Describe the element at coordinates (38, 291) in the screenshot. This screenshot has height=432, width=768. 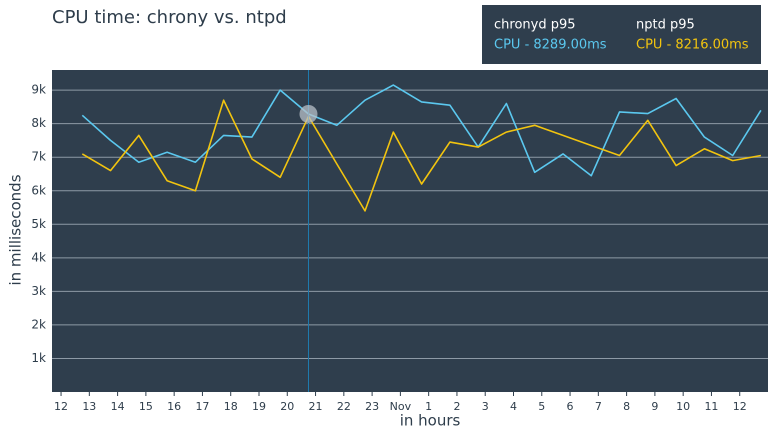
I see `y-tick-label: 3k` at that location.